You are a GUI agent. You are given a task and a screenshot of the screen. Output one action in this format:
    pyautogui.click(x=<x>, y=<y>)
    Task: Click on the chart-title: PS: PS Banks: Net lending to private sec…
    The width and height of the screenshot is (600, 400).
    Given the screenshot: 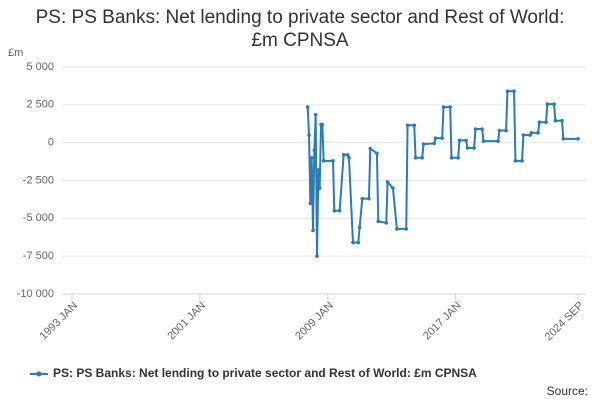 What is the action you would take?
    pyautogui.click(x=300, y=29)
    